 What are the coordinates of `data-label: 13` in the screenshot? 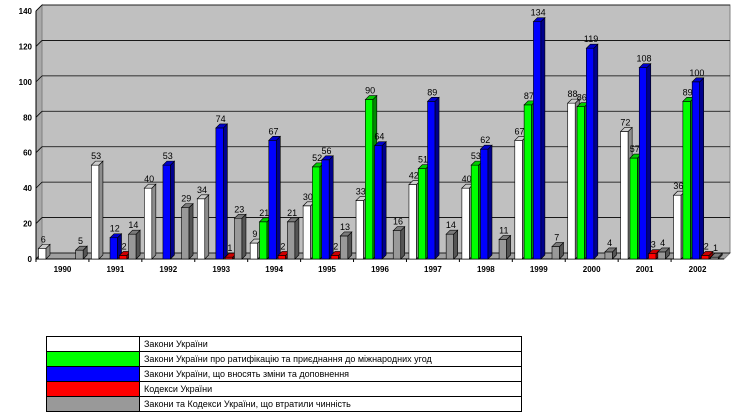 It's located at (345, 227).